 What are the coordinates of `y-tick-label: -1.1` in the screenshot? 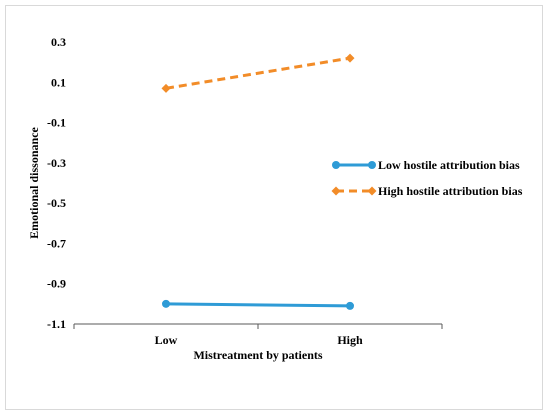 It's located at (56, 324).